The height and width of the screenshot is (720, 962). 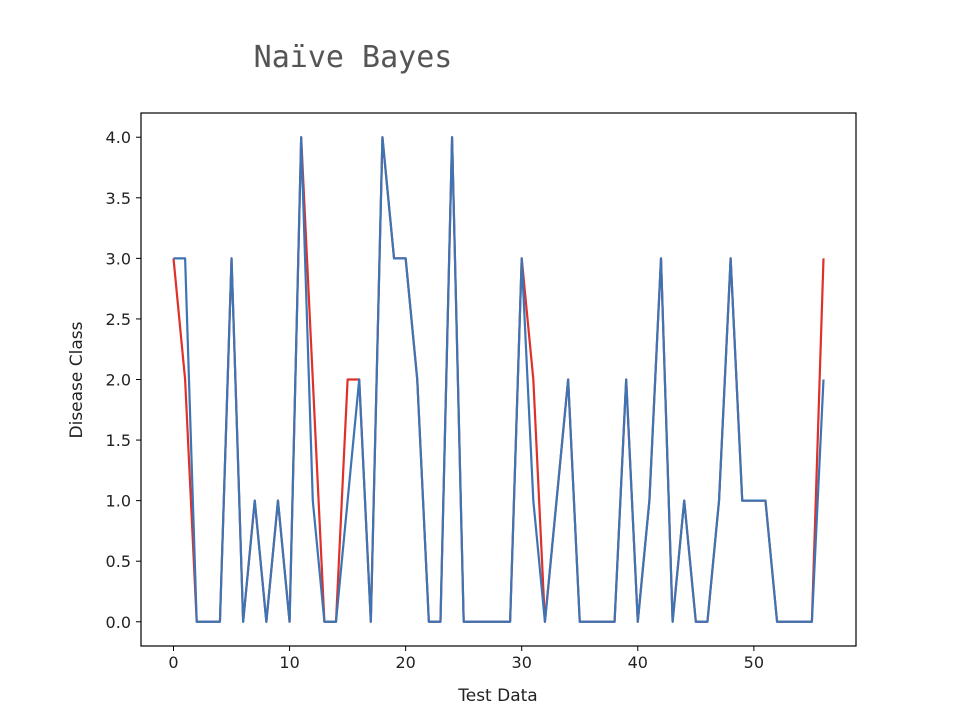 What do you see at coordinates (118, 561) in the screenshot?
I see `y-tick-label: 0.5` at bounding box center [118, 561].